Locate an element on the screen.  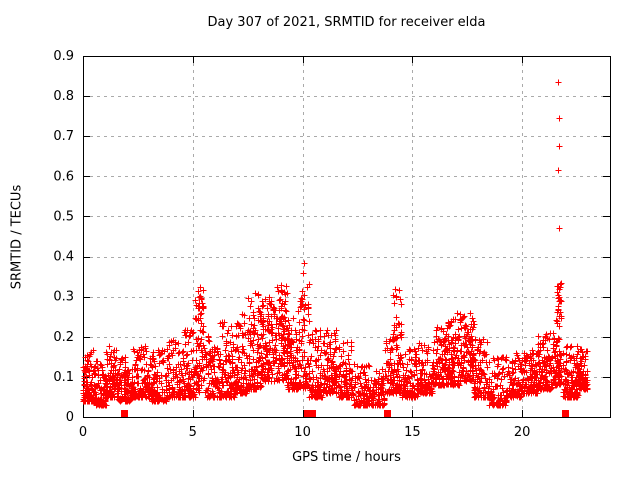
x-tick-label: 15 is located at coordinates (412, 432).